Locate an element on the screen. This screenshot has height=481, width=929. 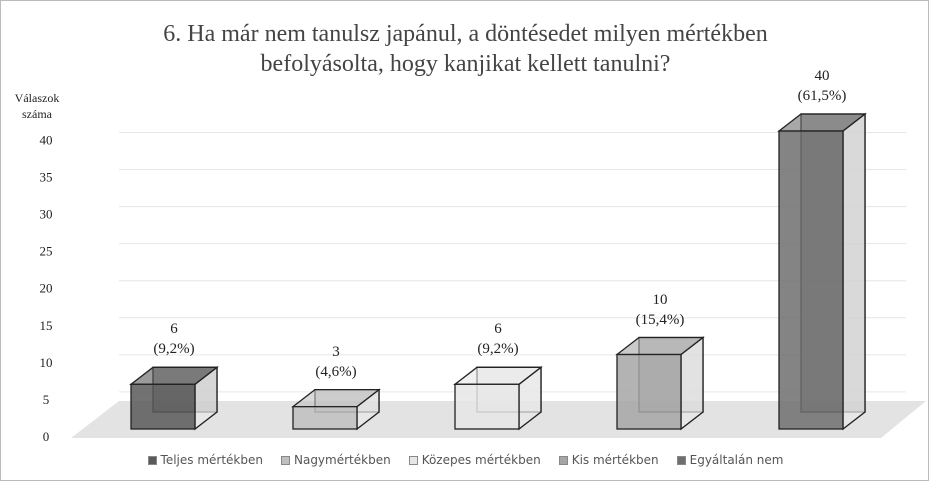
data-label: 10 (15,4%) is located at coordinates (660, 309).